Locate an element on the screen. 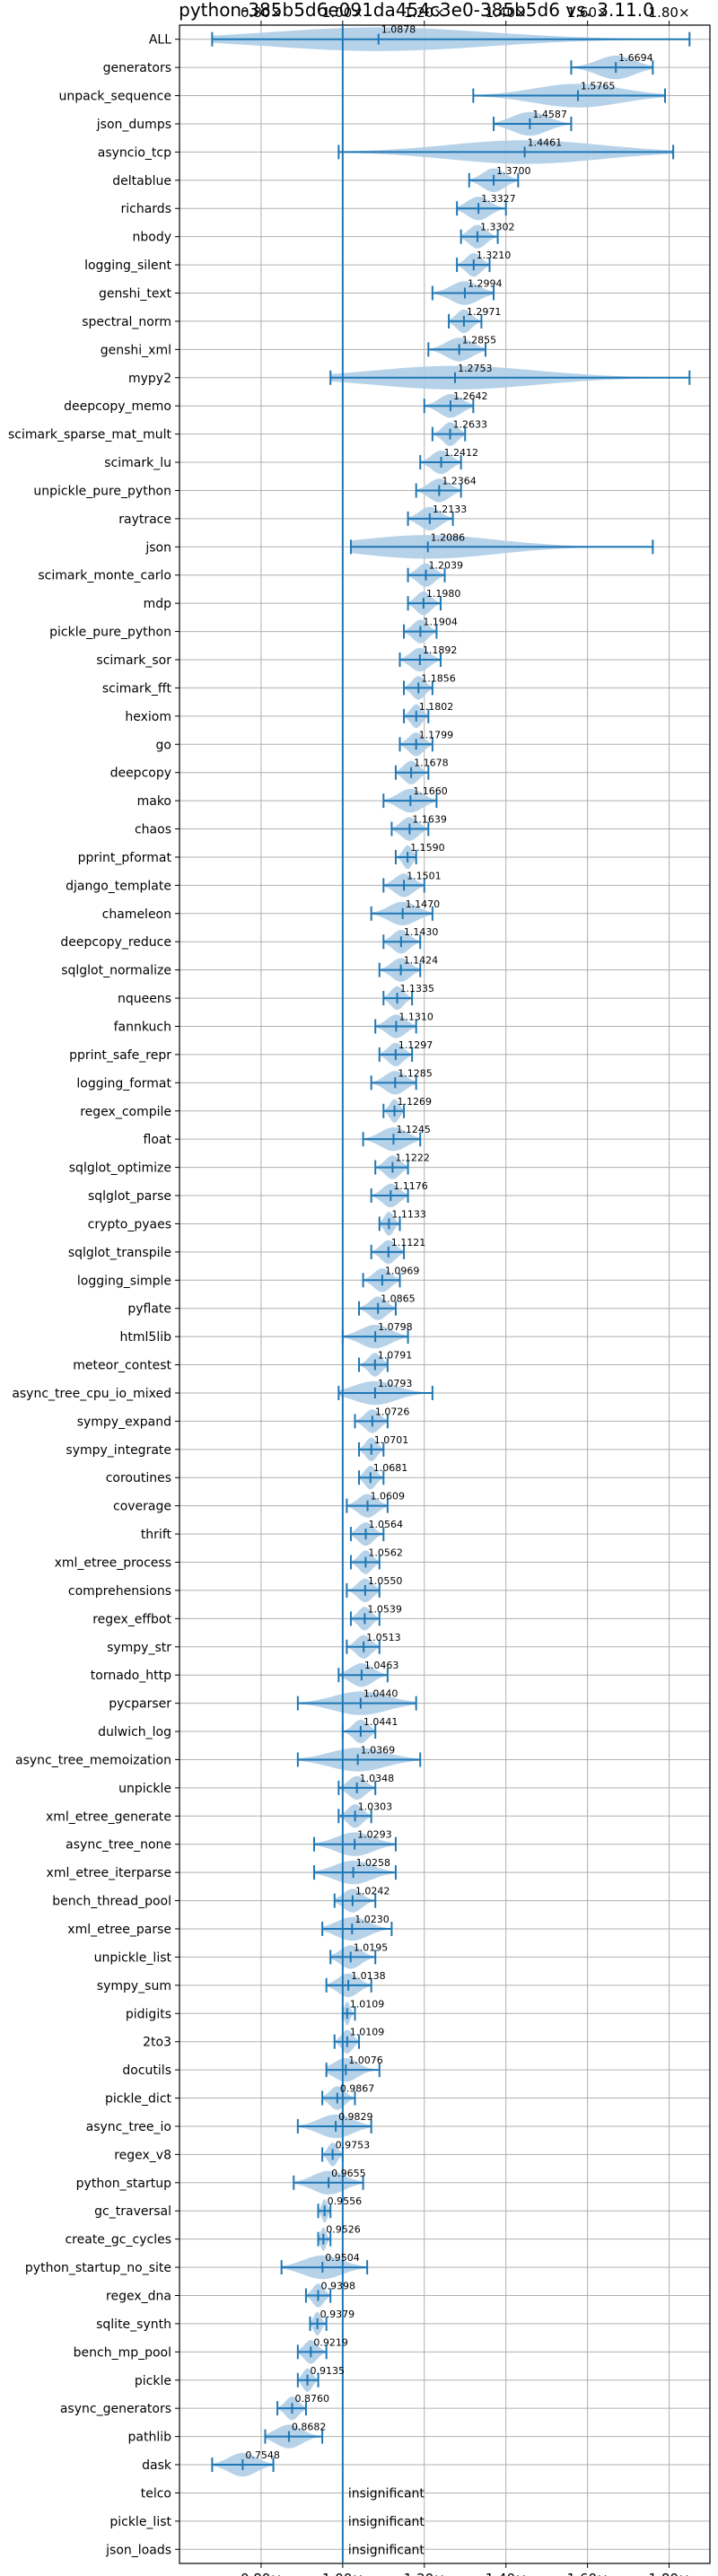 Image resolution: width=718 pixels, height=2576 pixels. value-label: 1.0562 is located at coordinates (385, 1553).